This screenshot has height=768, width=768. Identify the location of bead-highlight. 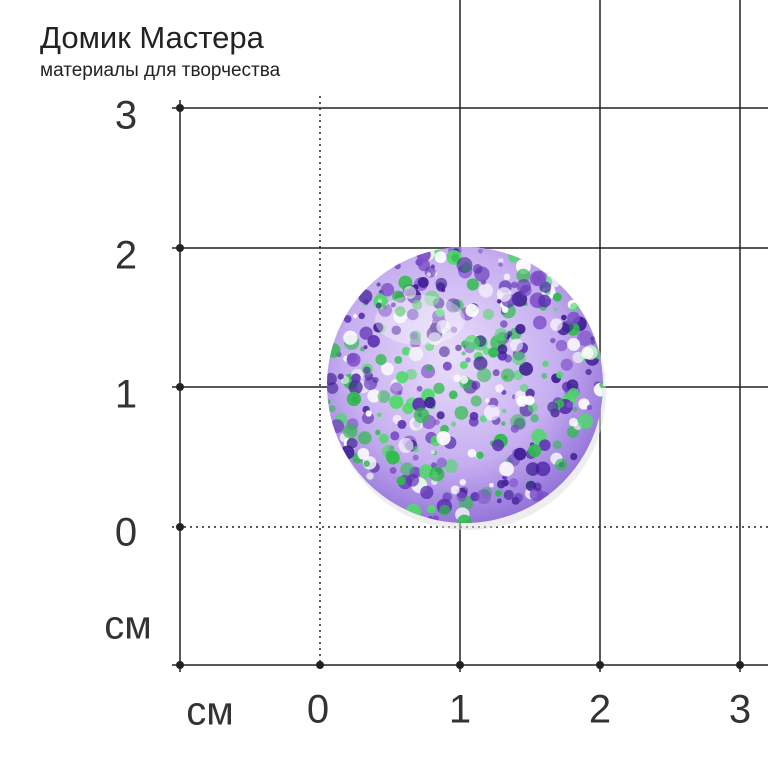
(420, 320).